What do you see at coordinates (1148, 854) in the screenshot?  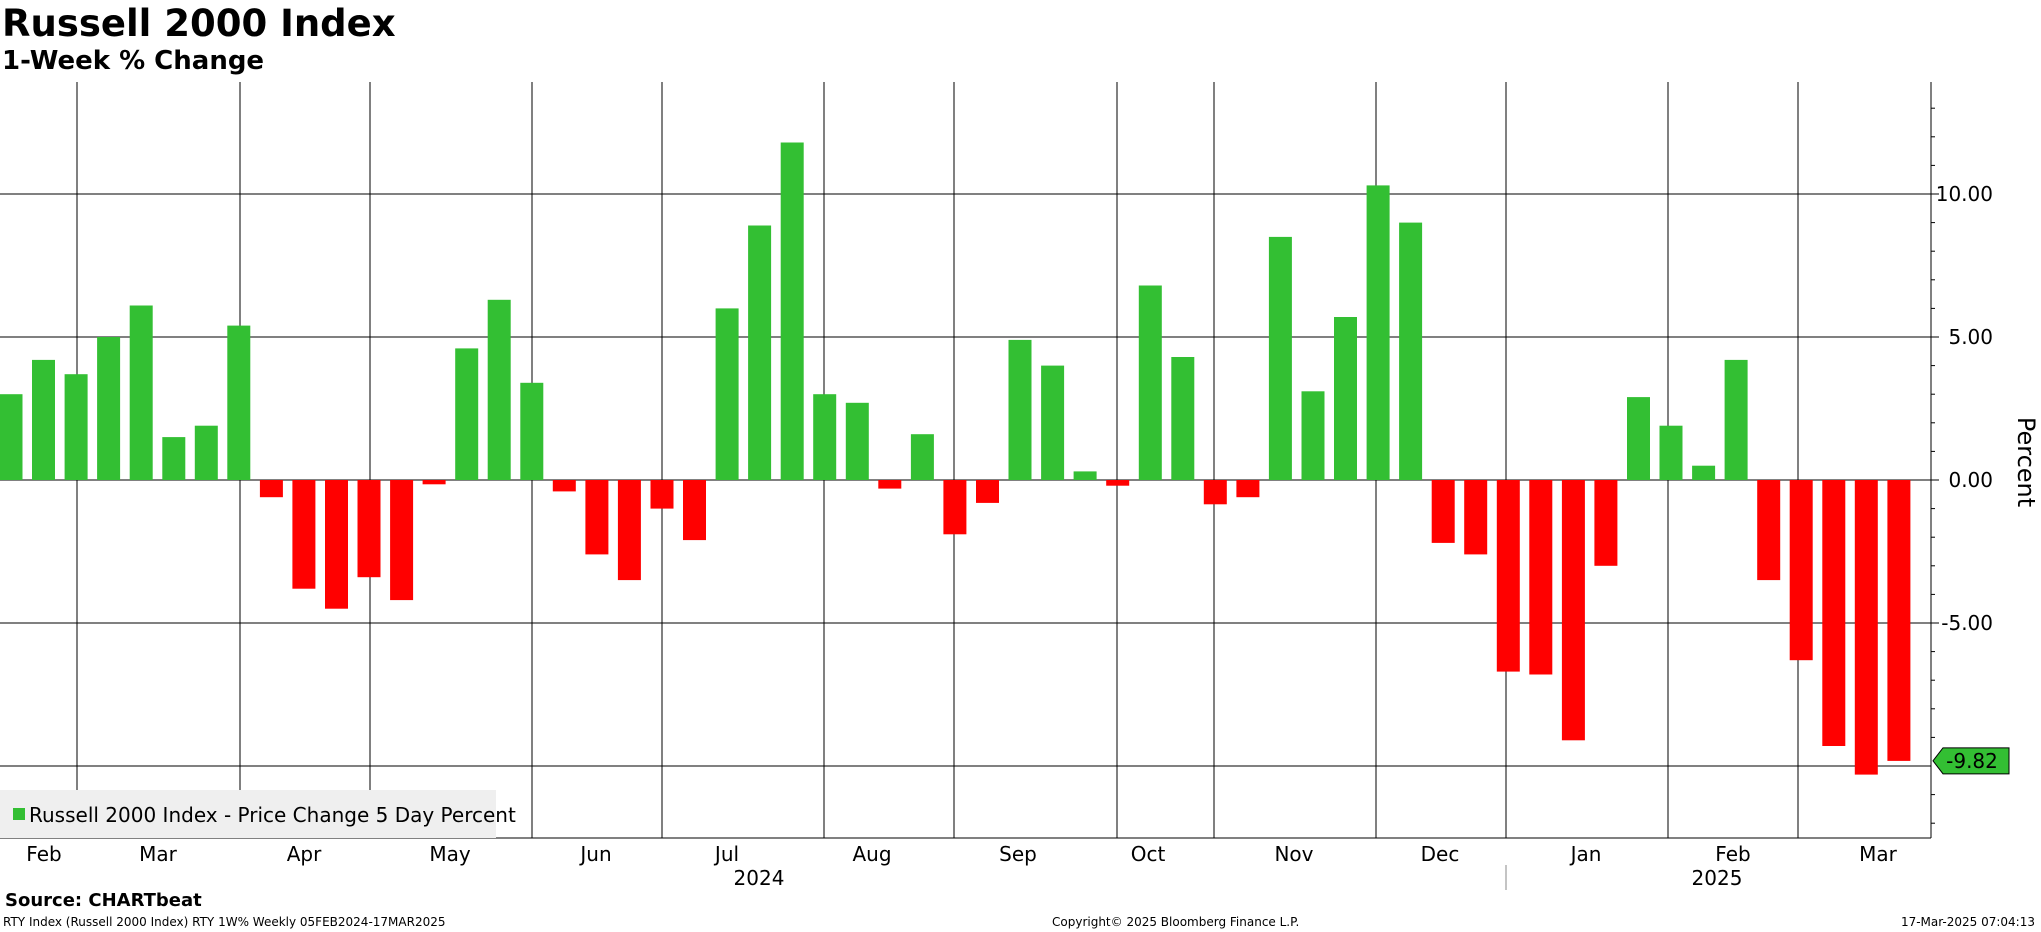 I see `month-label: Oct` at bounding box center [1148, 854].